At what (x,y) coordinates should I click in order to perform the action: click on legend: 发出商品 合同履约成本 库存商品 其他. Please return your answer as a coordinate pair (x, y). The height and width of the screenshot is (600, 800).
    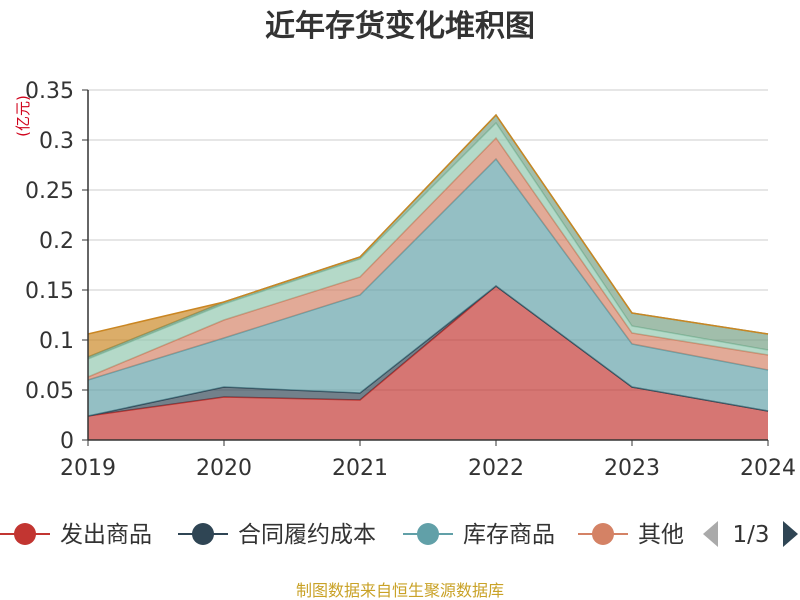
    Looking at the image, I should click on (342, 535).